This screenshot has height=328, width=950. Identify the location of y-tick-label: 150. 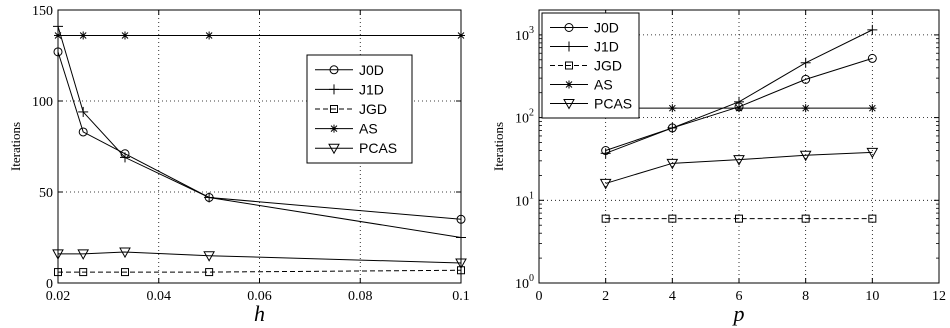
(42, 11).